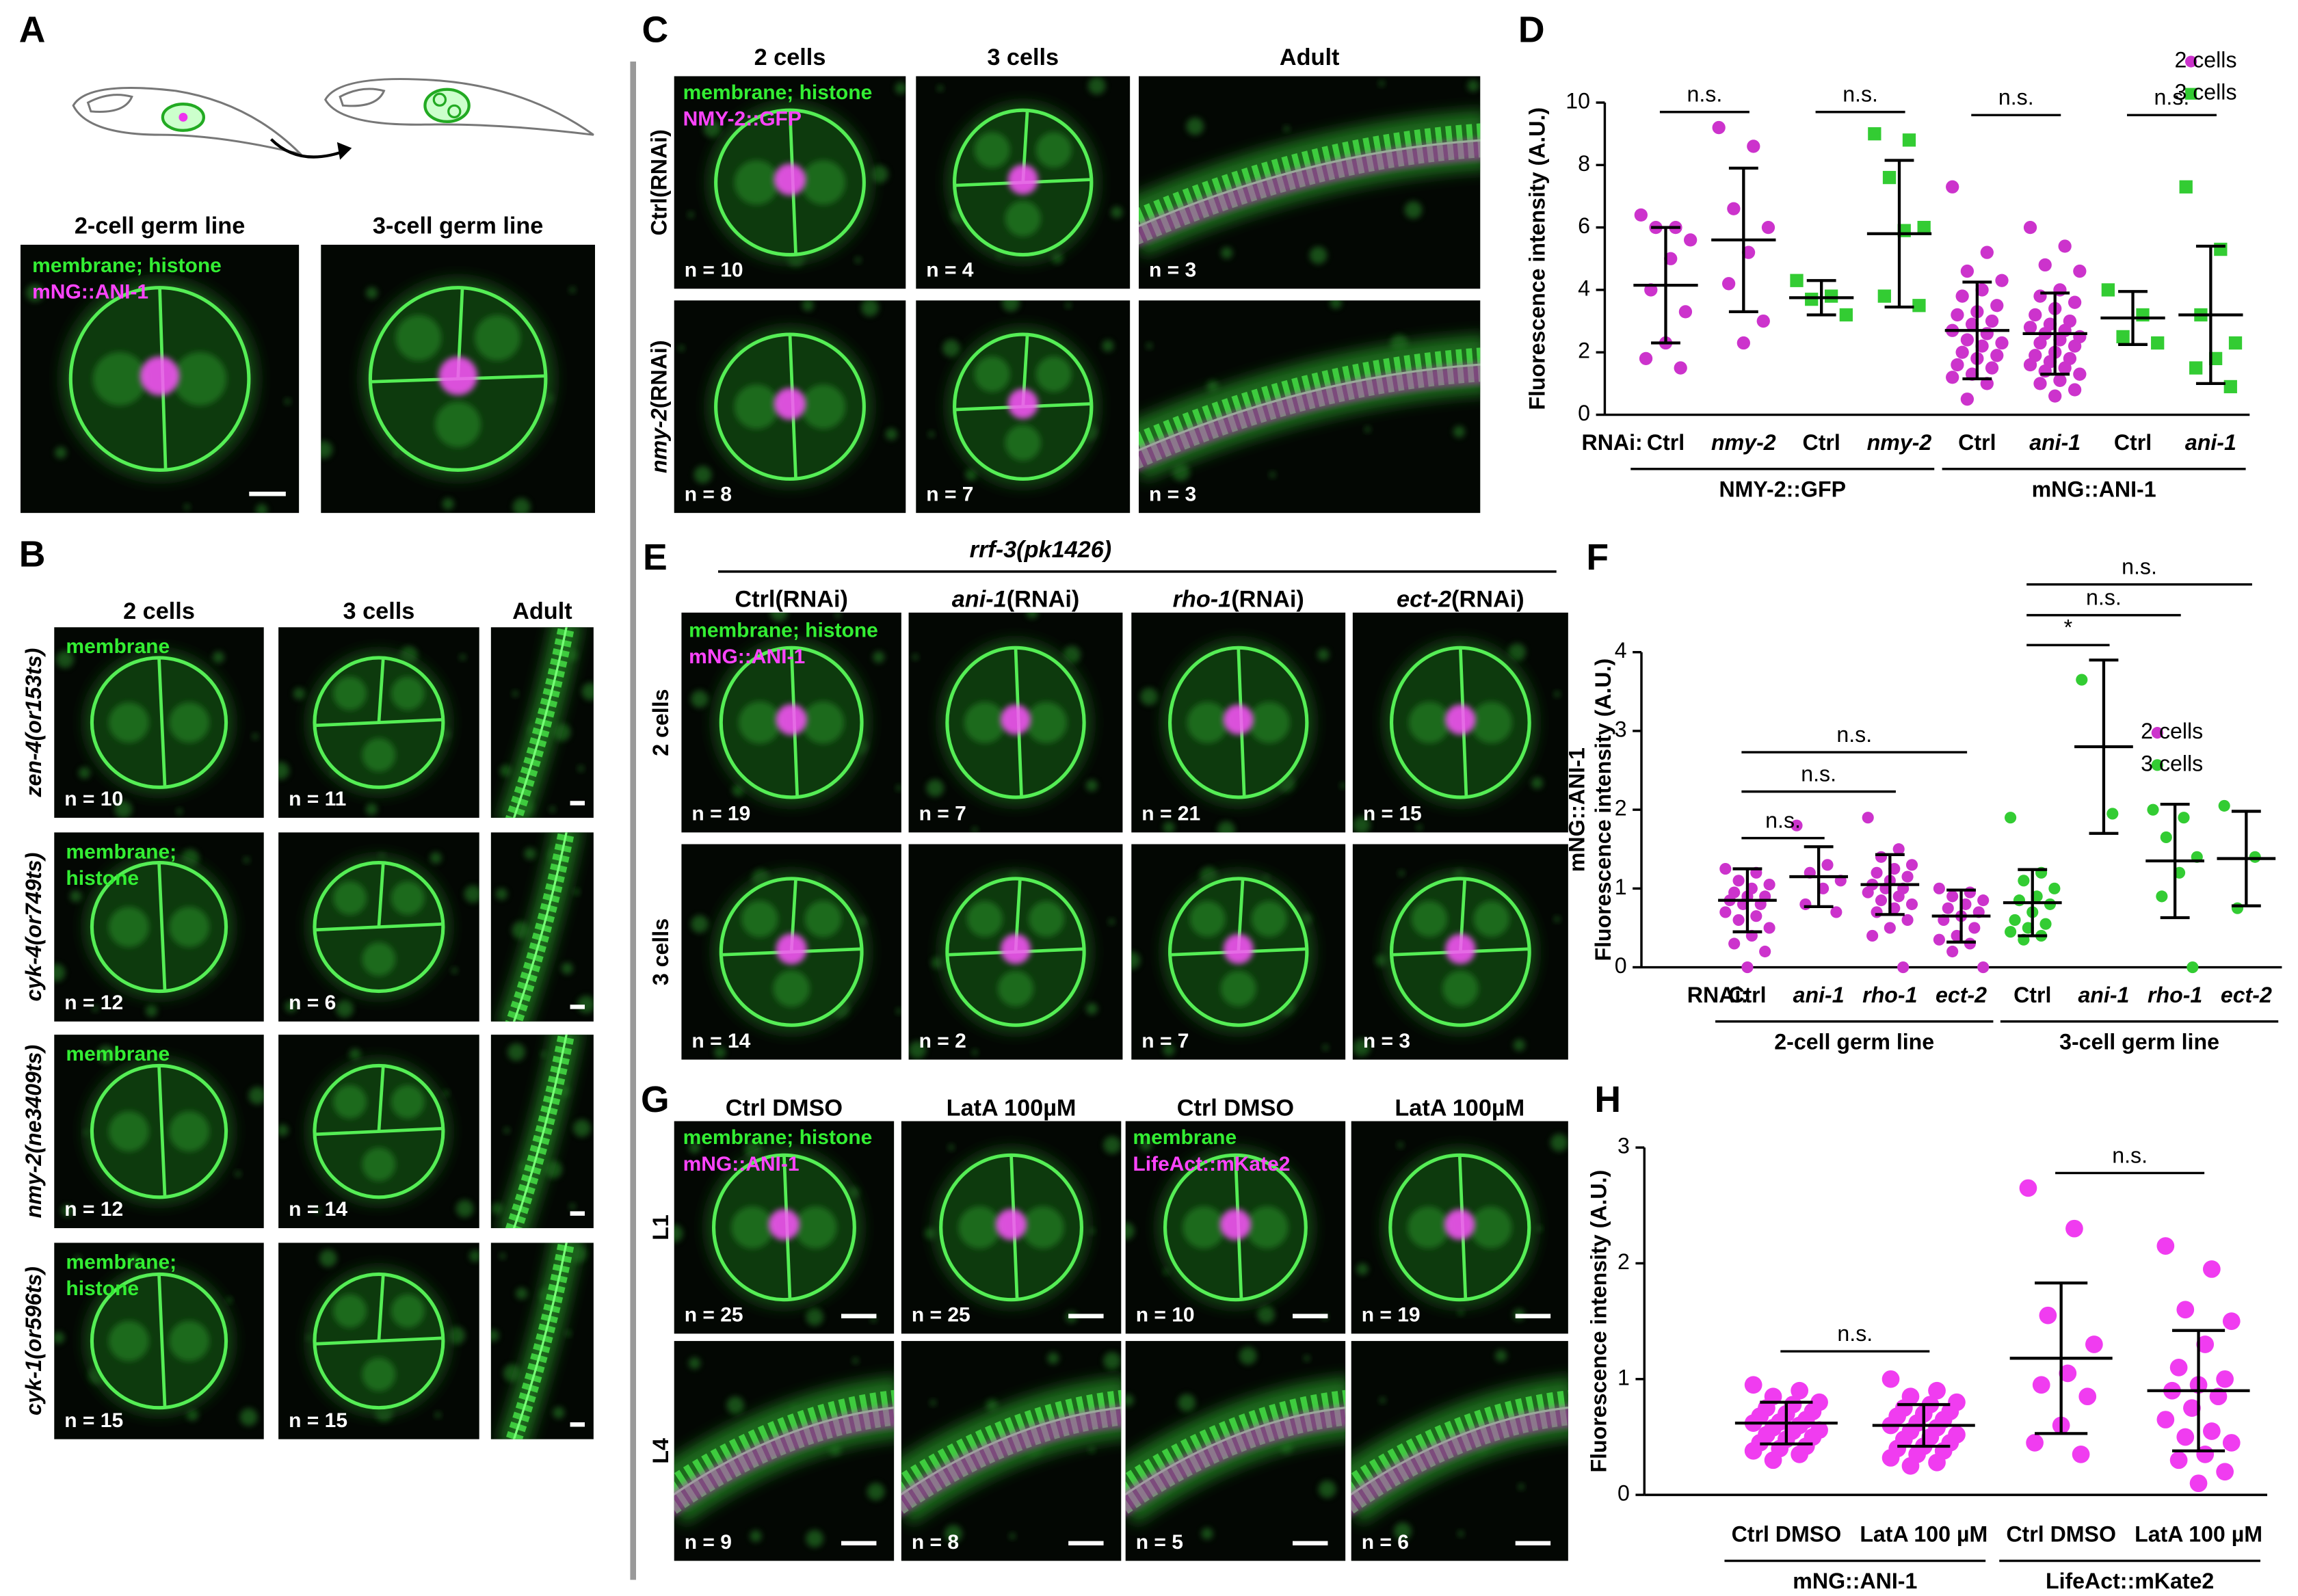  What do you see at coordinates (333, 119) in the screenshot?
I see `worm-schematic` at bounding box center [333, 119].